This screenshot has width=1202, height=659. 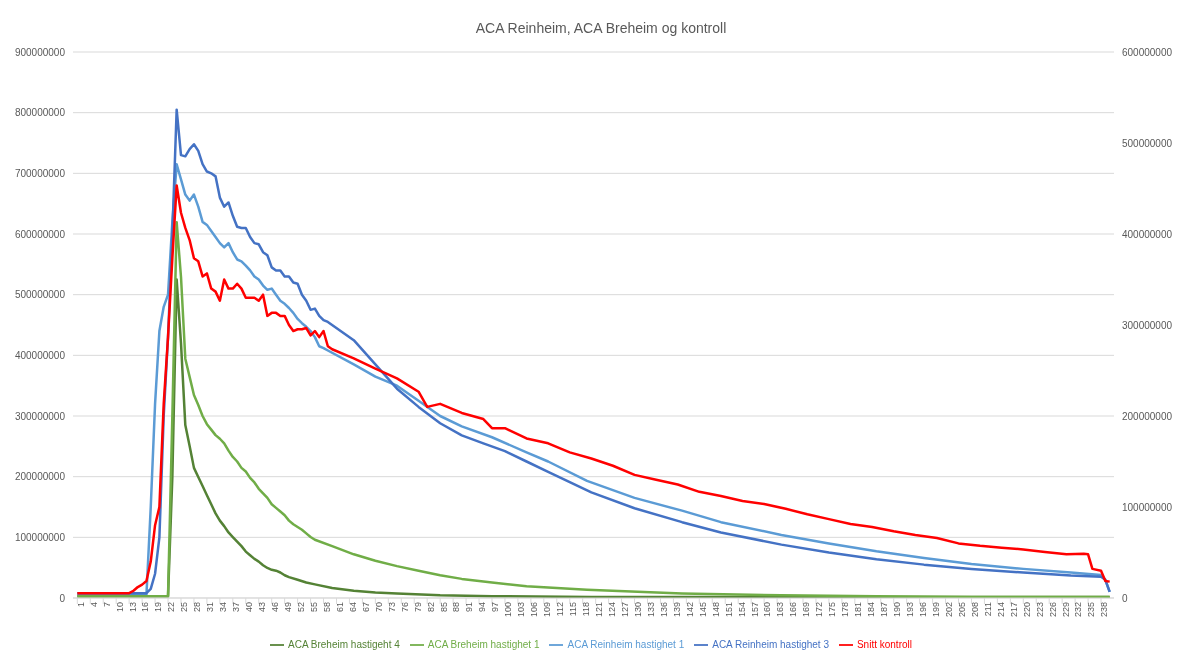 I want to click on x-tick-label: 13, so click(x=132, y=607).